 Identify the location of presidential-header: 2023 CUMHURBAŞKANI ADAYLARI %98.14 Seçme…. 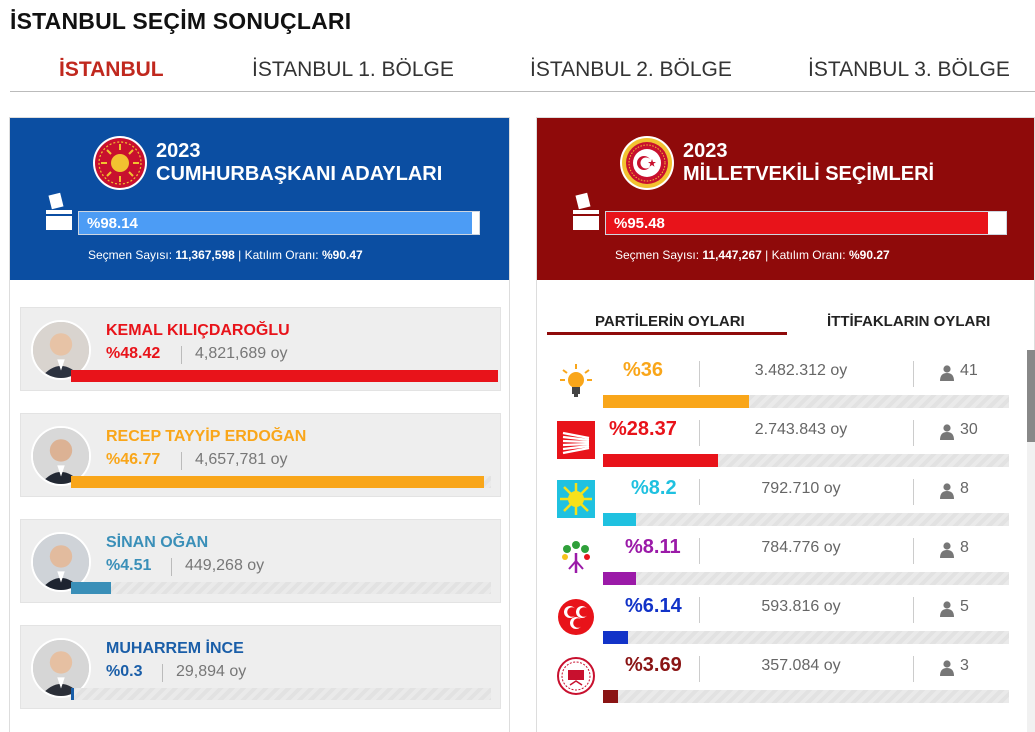
(259, 199).